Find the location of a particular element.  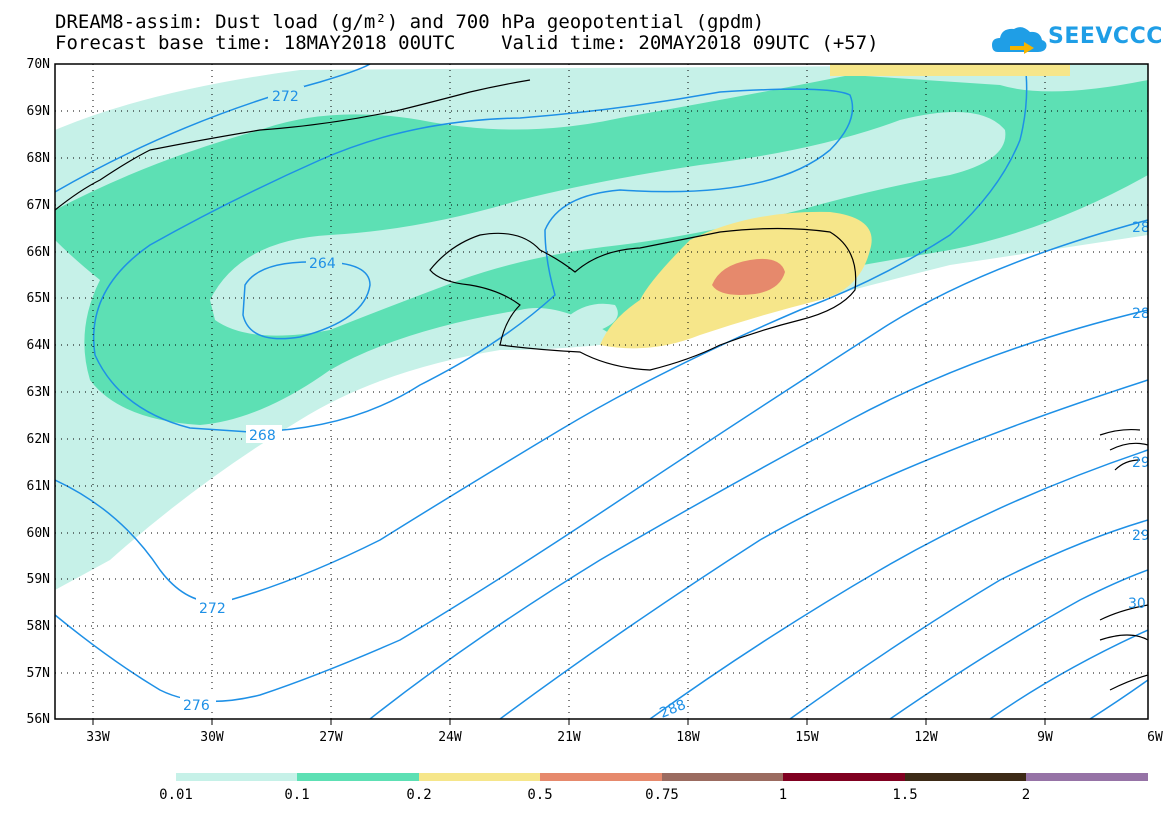

lon-label: 33W is located at coordinates (98, 737).